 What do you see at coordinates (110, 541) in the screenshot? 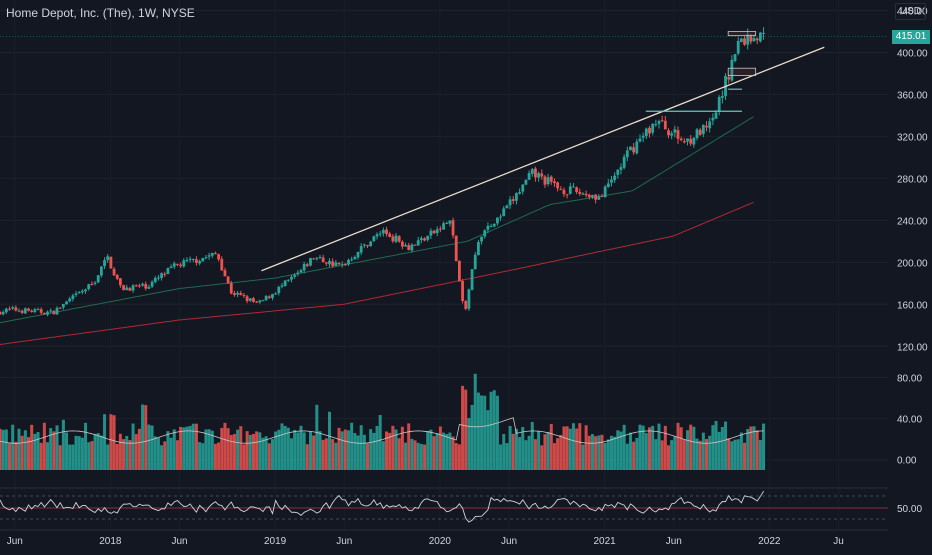
I see `time-tick-label: 2018` at bounding box center [110, 541].